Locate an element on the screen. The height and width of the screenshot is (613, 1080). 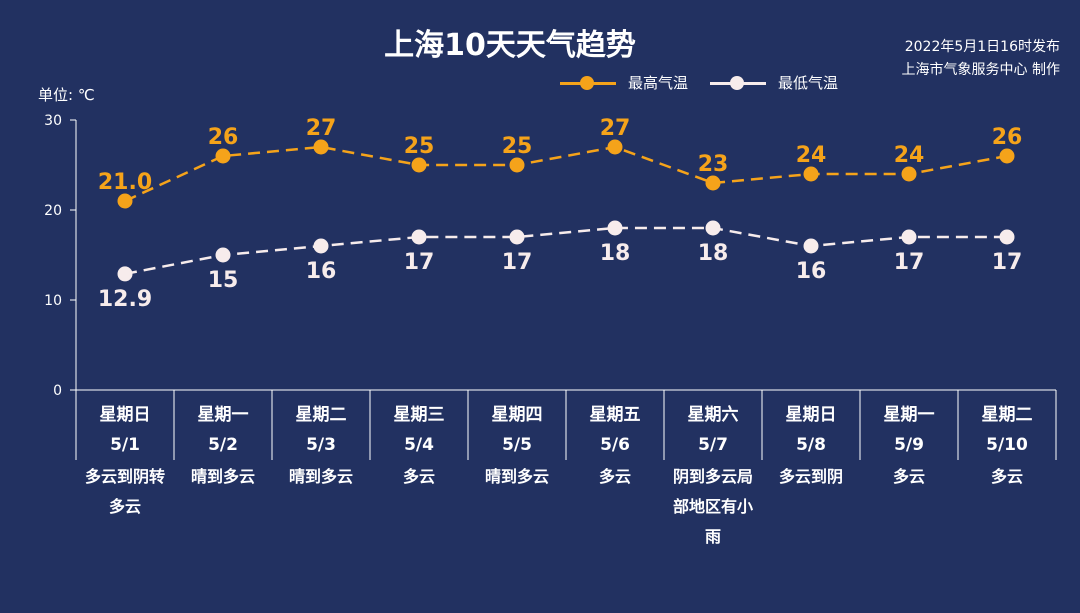
y-axis-unit-label: 单位: ℃ is located at coordinates (66, 95).